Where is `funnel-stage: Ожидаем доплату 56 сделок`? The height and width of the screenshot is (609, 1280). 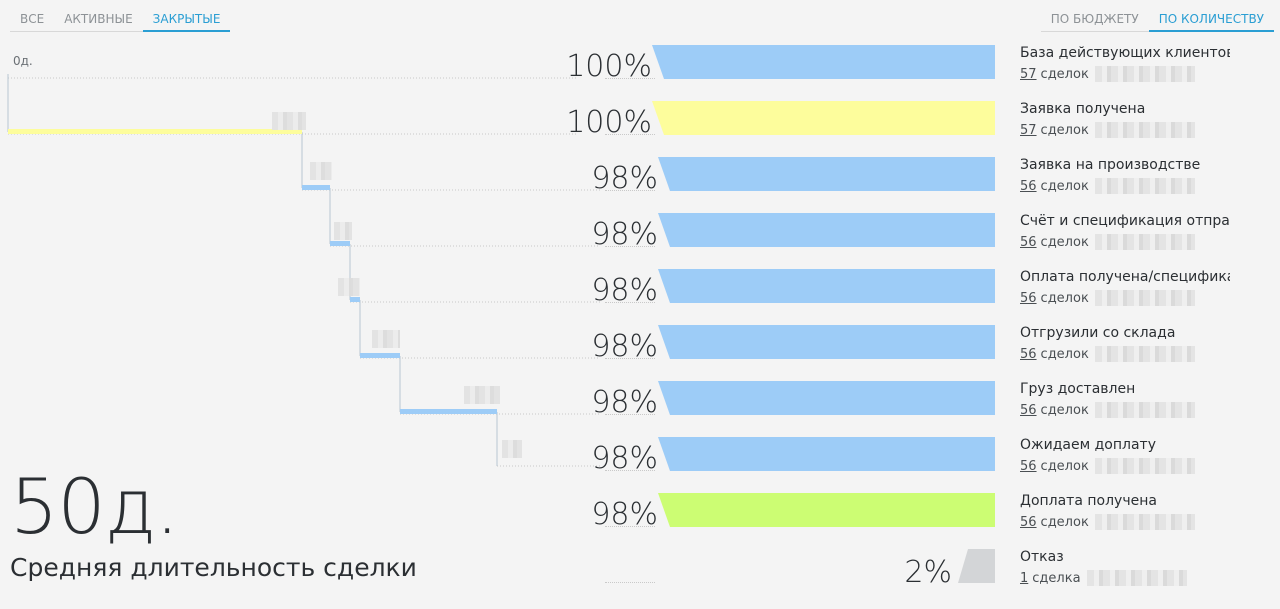
funnel-stage: Ожидаем доплату 56 сделок is located at coordinates (1125, 455).